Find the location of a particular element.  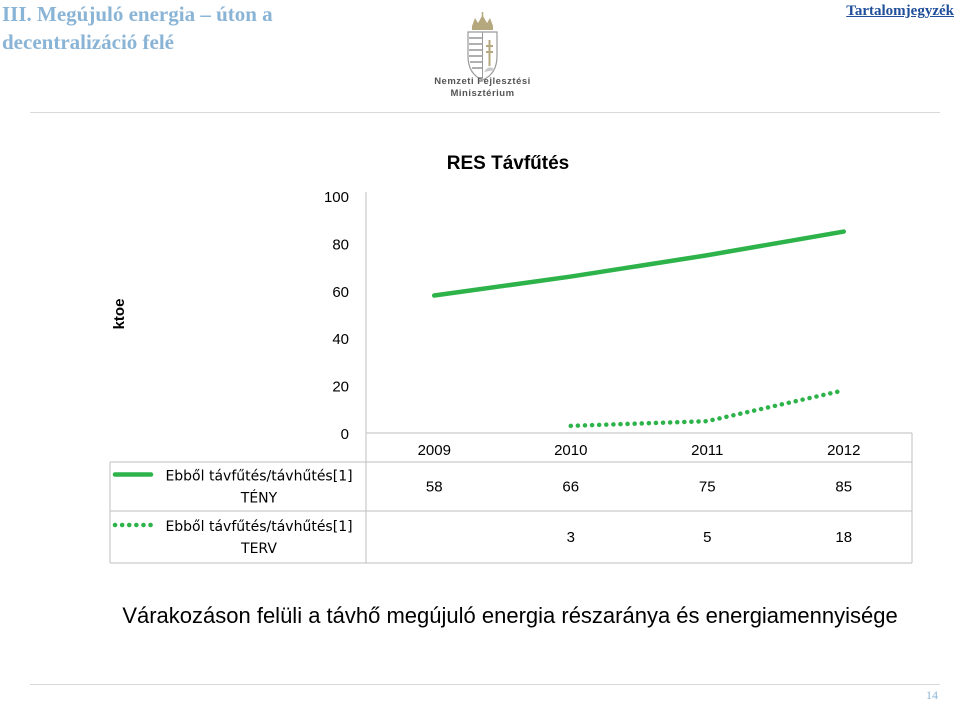

terv-series-line is located at coordinates (707, 408).